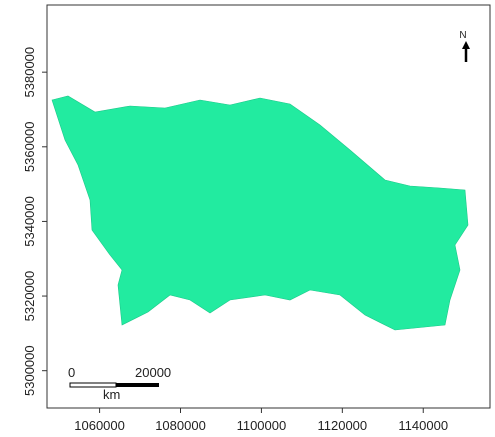 The image size is (495, 437). Describe the element at coordinates (462, 35) in the screenshot. I see `north-label: N` at that location.